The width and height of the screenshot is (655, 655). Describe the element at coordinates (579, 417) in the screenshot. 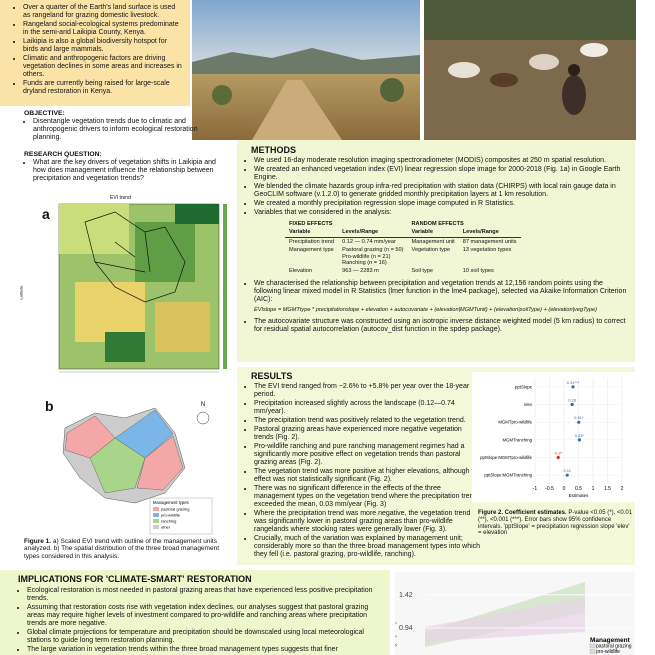

I see `value-label: 0.51*` at that location.